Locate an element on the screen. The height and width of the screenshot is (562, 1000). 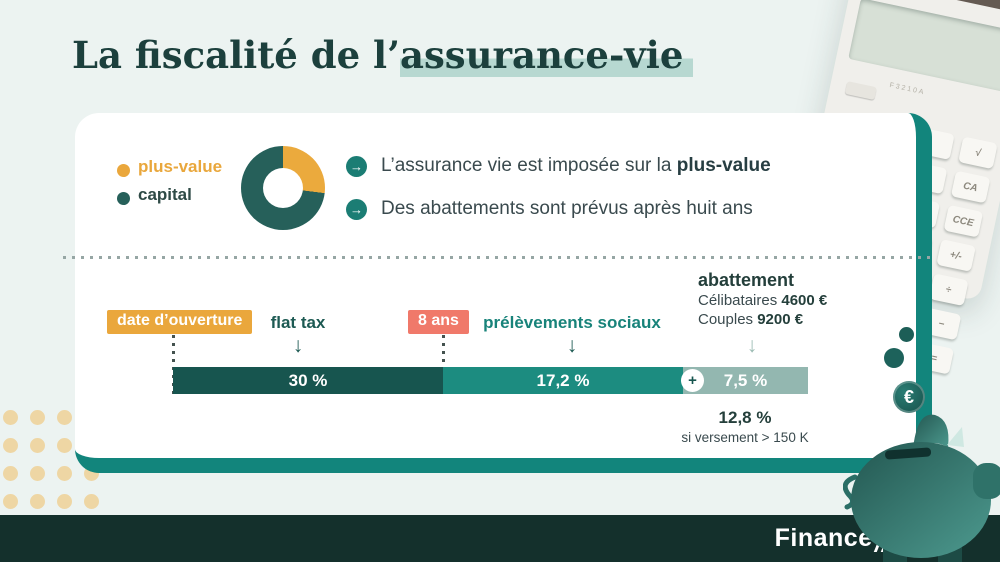
single-label: Célibataires is located at coordinates (740, 300).